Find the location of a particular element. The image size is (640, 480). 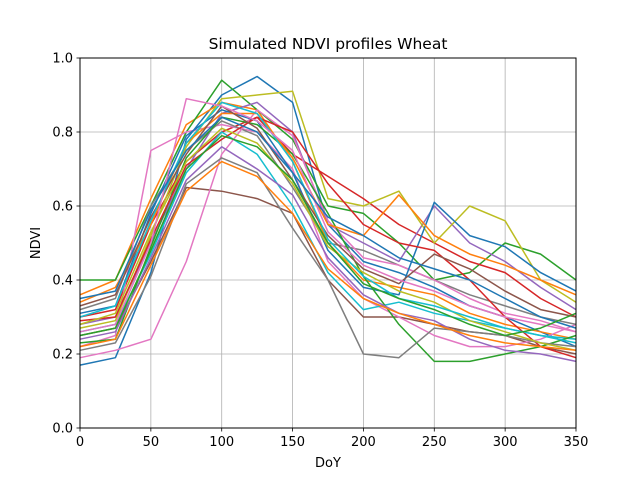

x-tick-label: 250 is located at coordinates (434, 442).